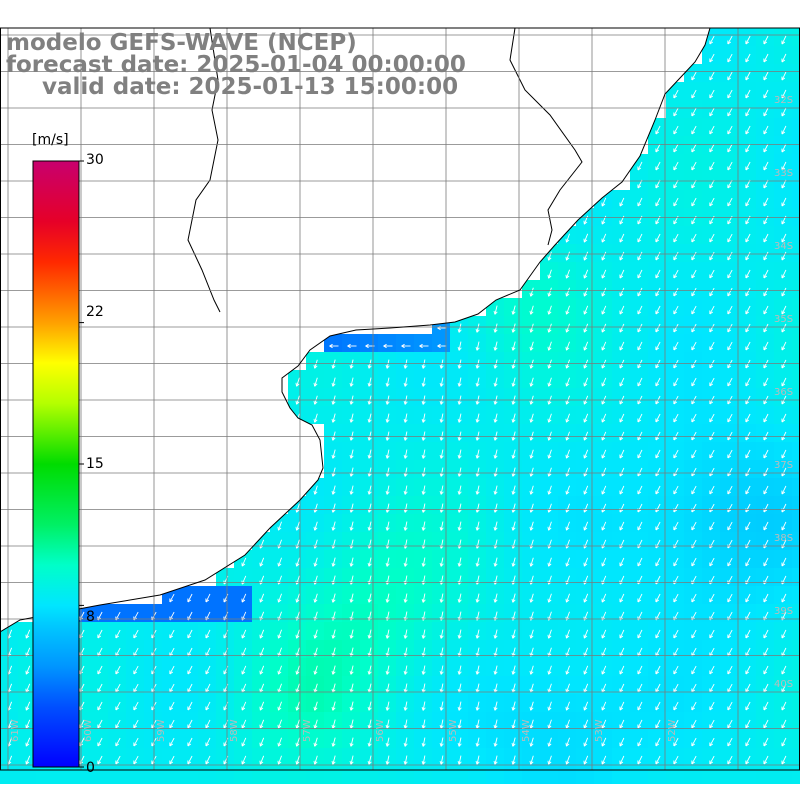  Describe the element at coordinates (784, 319) in the screenshot. I see `lat-label-35s: 35S` at that location.